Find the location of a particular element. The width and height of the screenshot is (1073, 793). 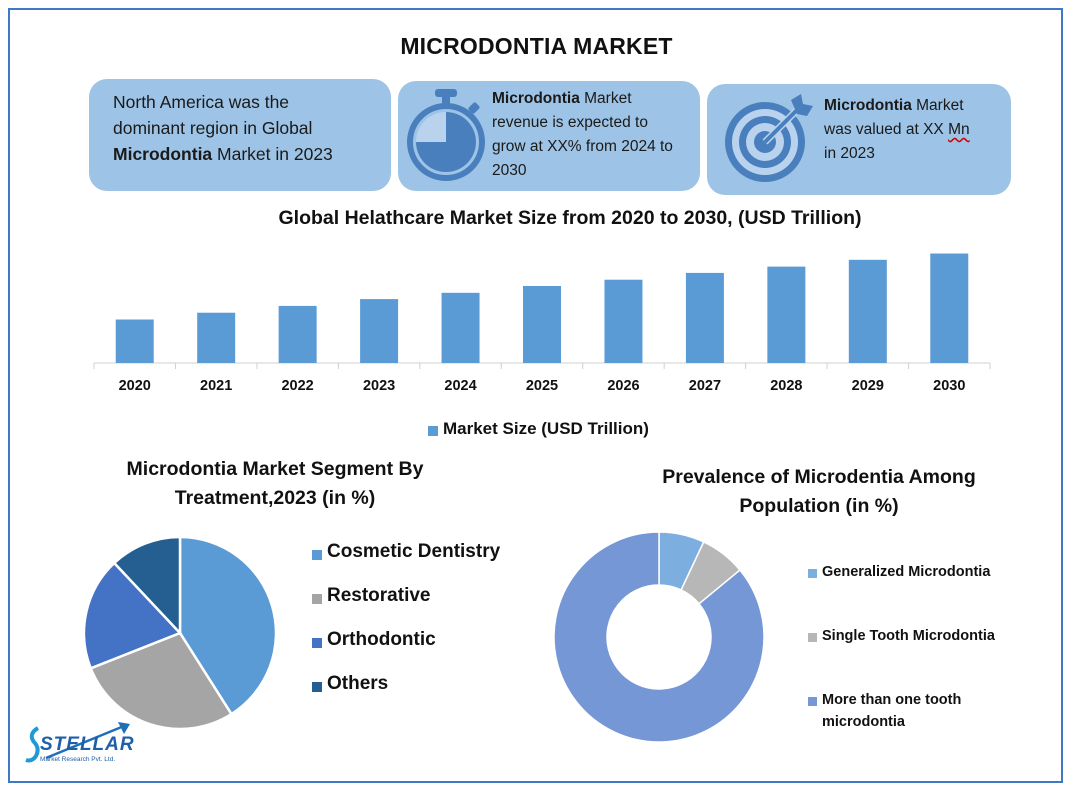

bar-2024 is located at coordinates (460, 327).